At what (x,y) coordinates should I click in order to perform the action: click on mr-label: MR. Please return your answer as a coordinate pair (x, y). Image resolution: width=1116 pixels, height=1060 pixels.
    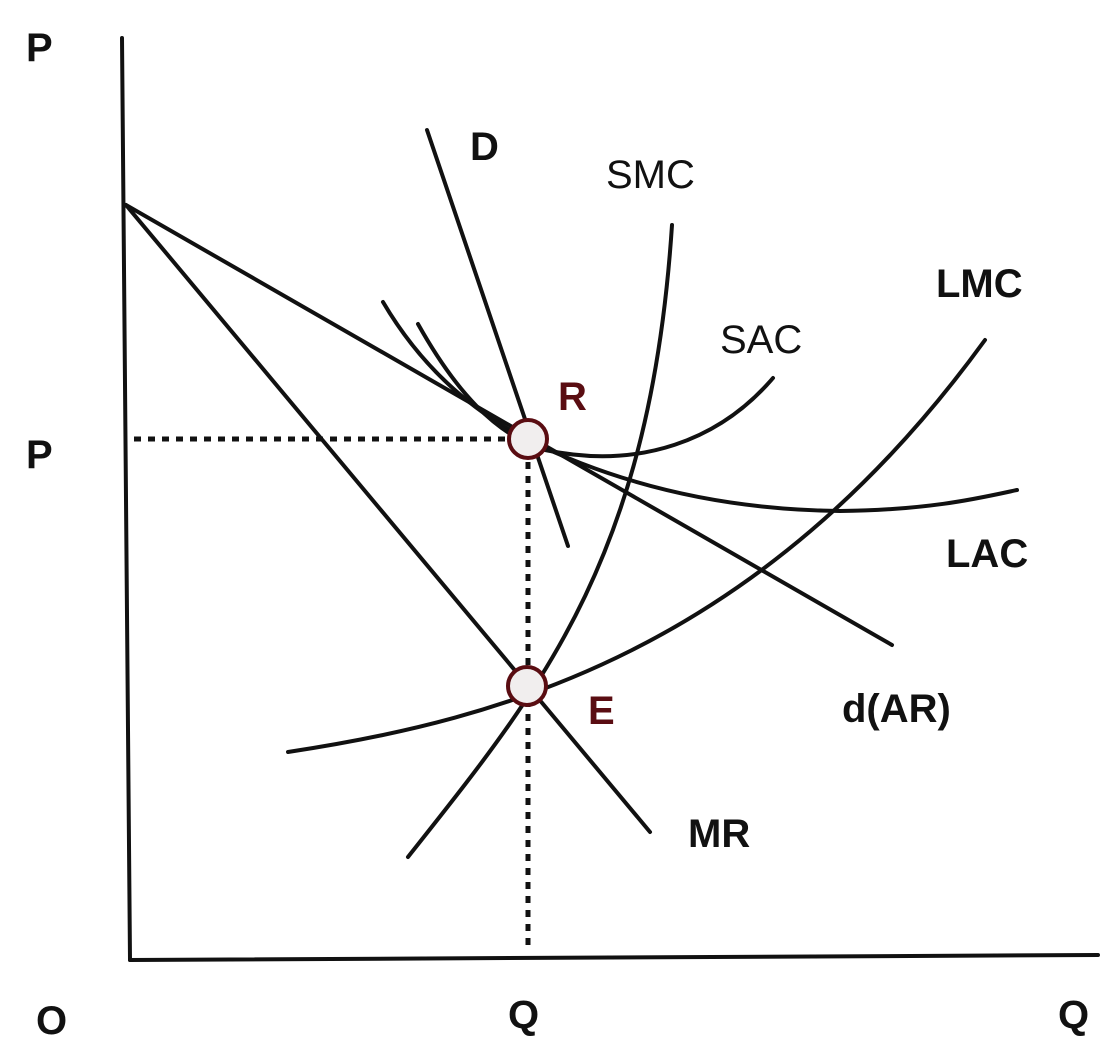
    Looking at the image, I should click on (719, 834).